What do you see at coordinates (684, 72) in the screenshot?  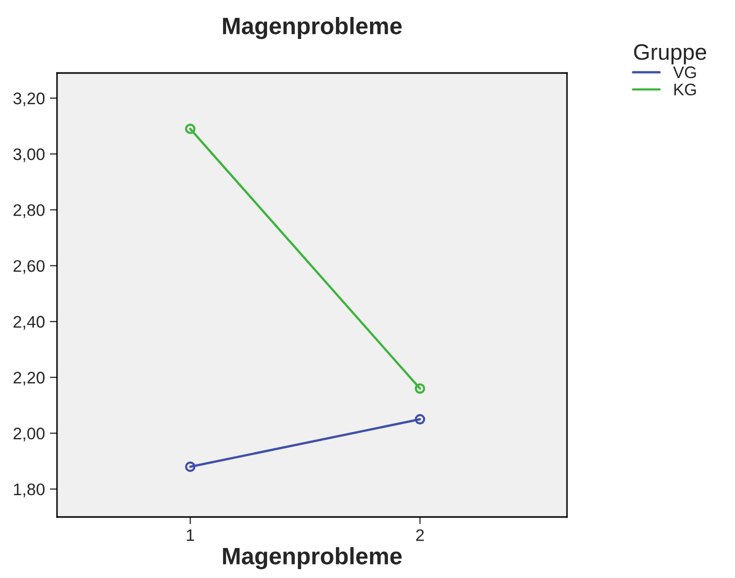 I see `legend-label: VG` at bounding box center [684, 72].